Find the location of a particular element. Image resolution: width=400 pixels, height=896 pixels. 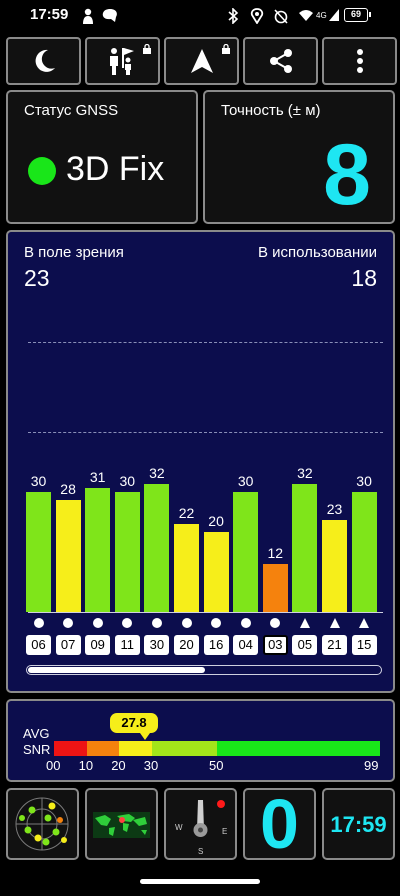

satellite-id-label: 11 is located at coordinates (127, 645).